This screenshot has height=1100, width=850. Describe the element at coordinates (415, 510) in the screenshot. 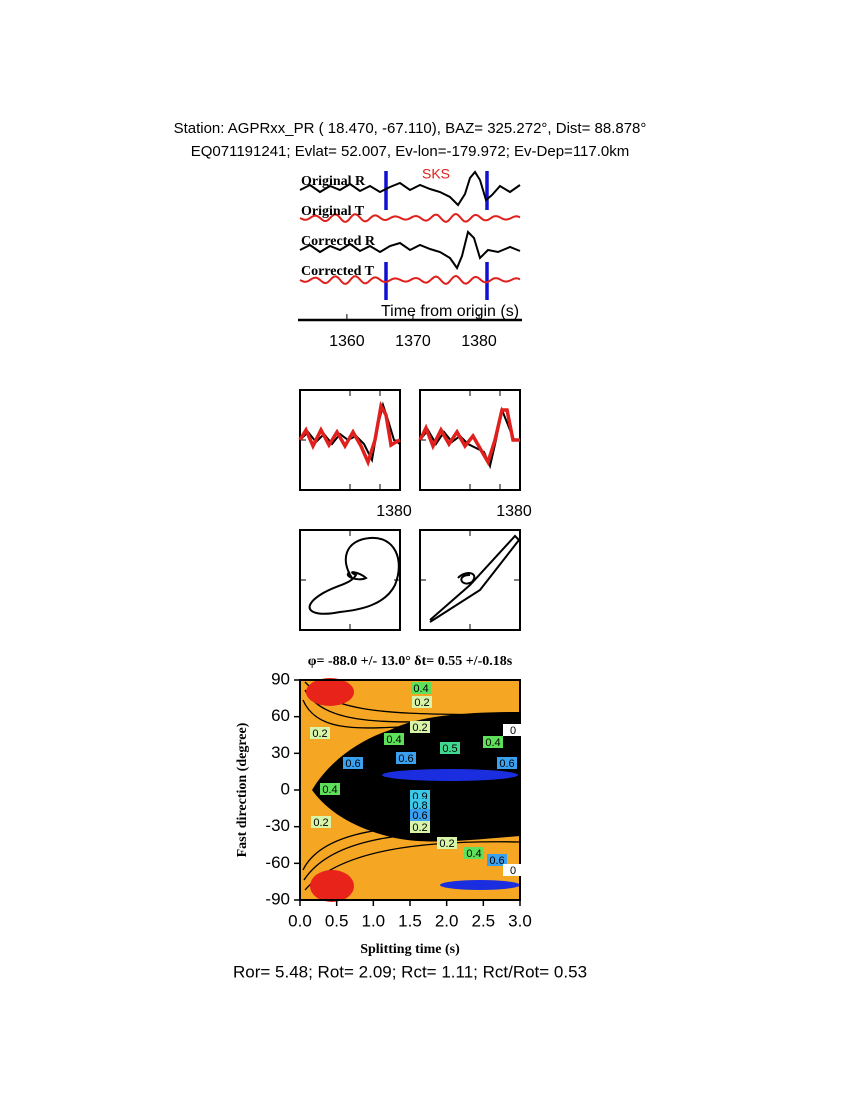

I see `waveform-panels: 1380 1380` at that location.